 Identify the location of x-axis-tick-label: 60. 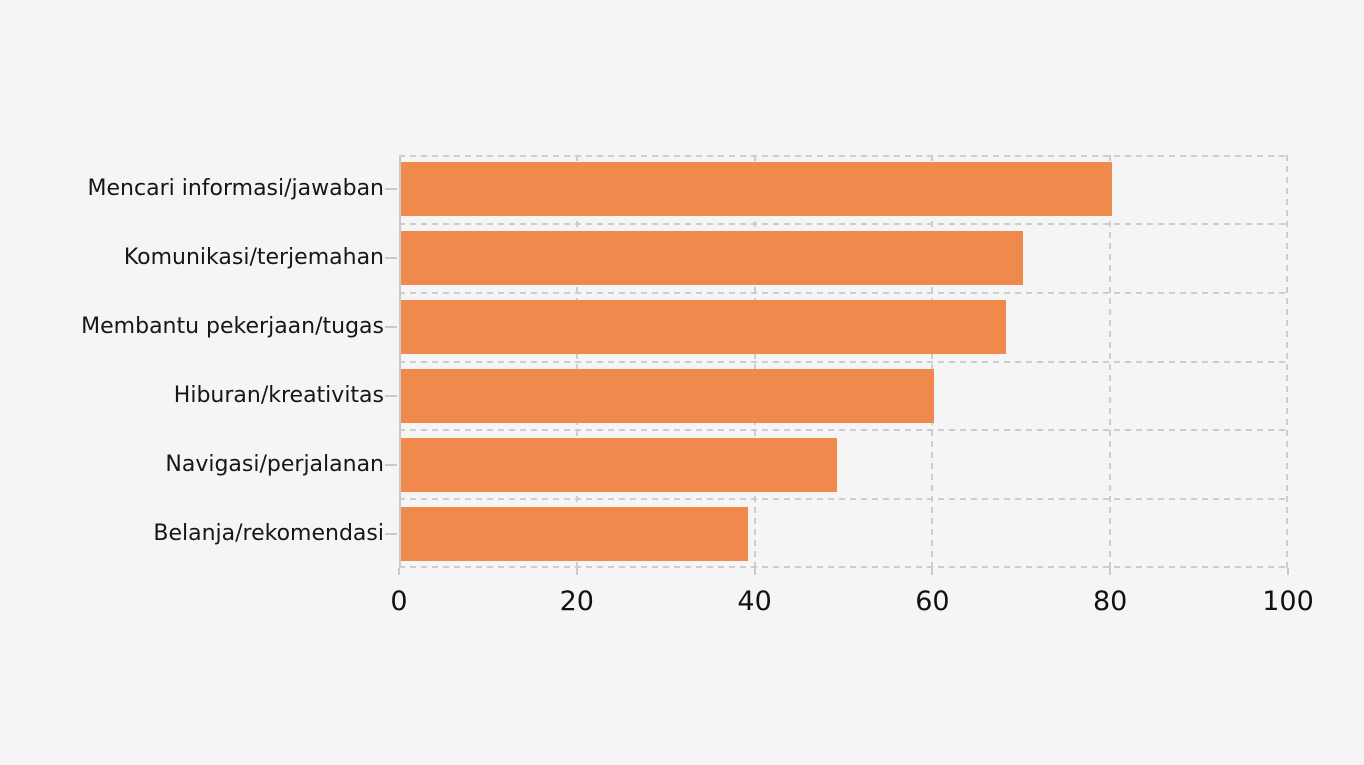
(932, 601).